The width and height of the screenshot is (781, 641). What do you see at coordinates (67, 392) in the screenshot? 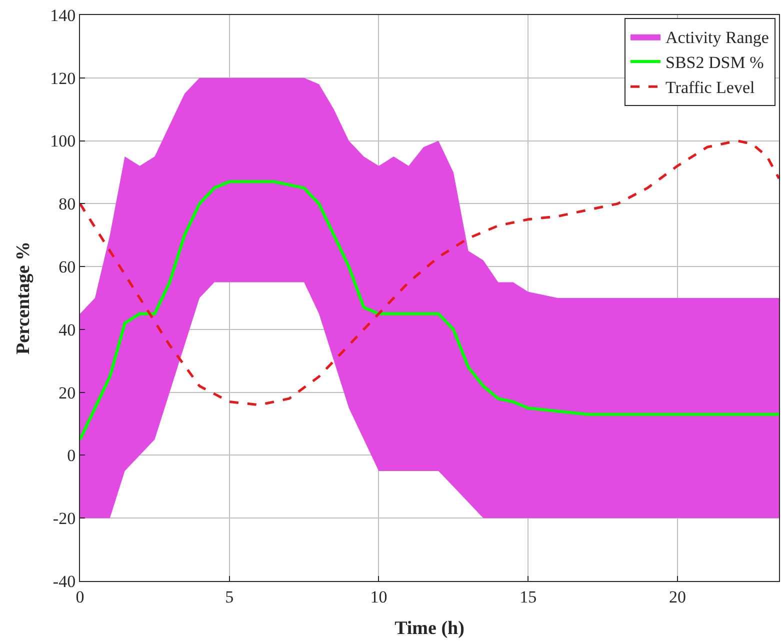
I see `y-tick-label: 20` at bounding box center [67, 392].